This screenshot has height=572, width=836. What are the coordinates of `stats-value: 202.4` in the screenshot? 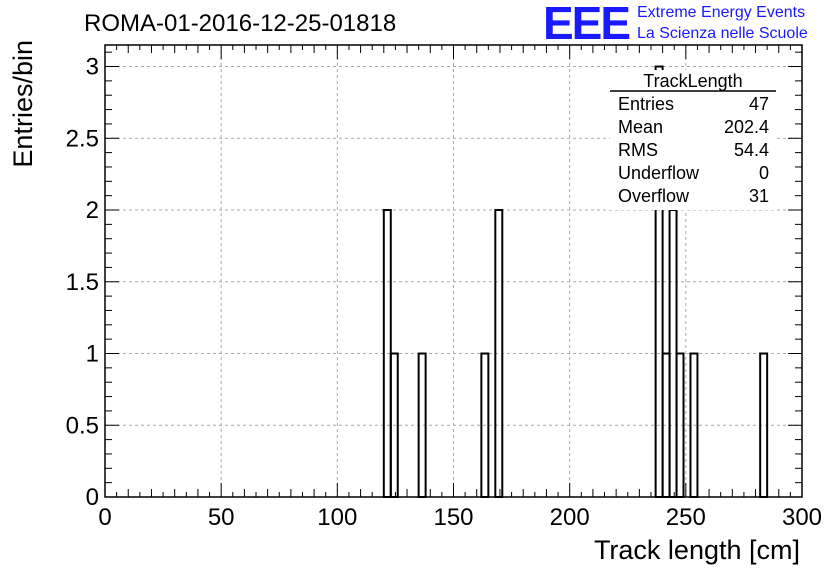 It's located at (746, 127).